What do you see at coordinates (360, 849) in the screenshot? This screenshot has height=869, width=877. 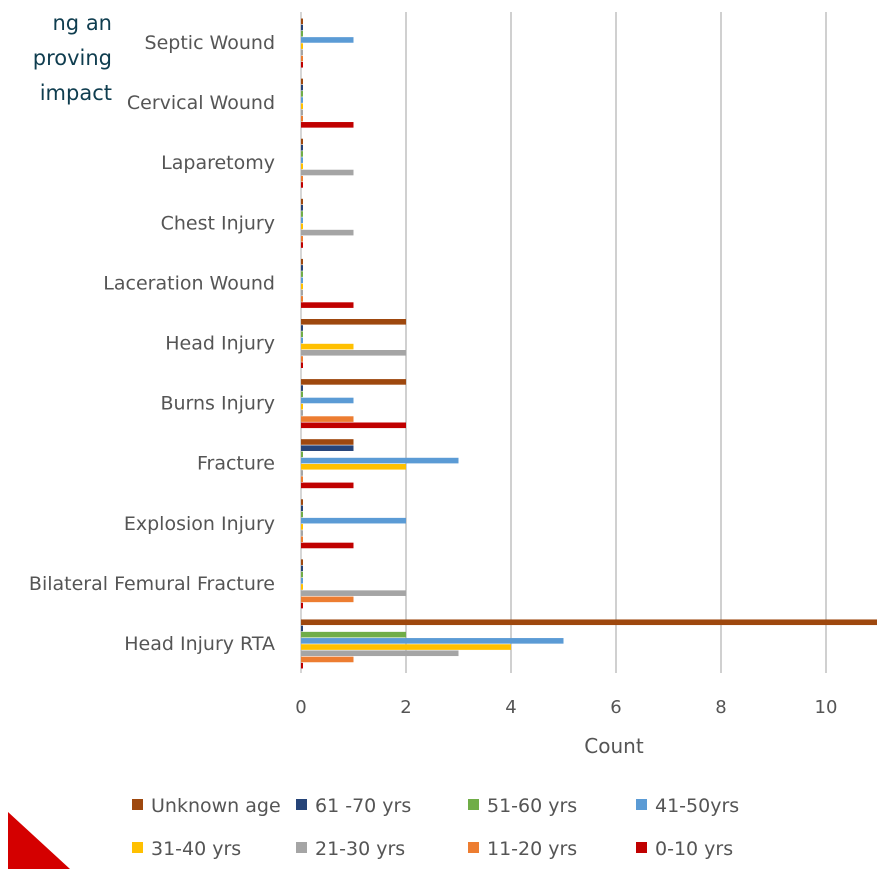 I see `legend-label: 21-30 yrs` at bounding box center [360, 849].